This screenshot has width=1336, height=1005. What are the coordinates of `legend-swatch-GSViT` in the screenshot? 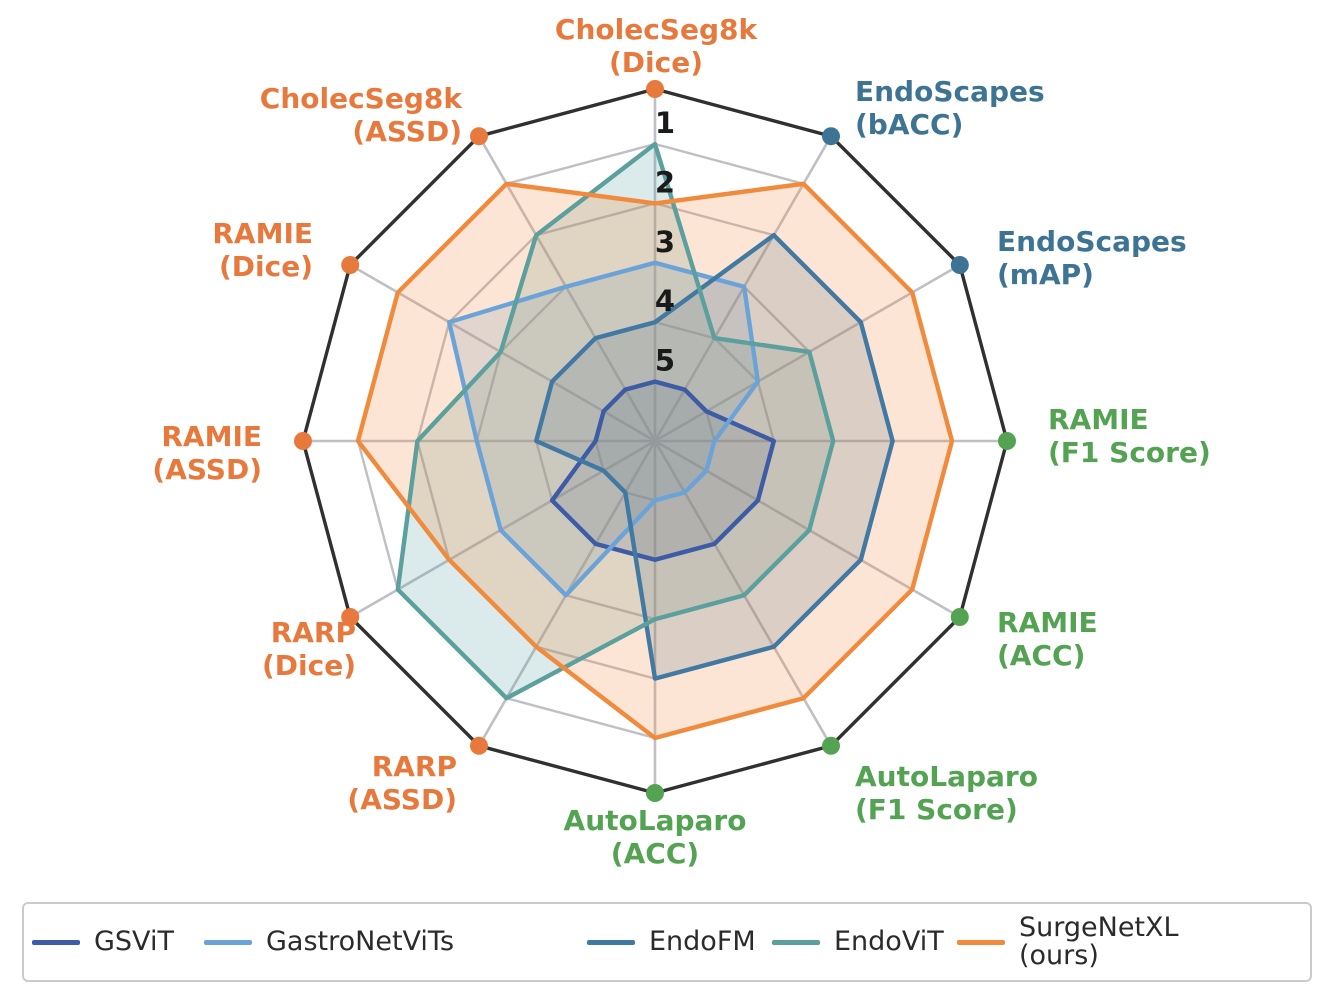 It's located at (56, 942).